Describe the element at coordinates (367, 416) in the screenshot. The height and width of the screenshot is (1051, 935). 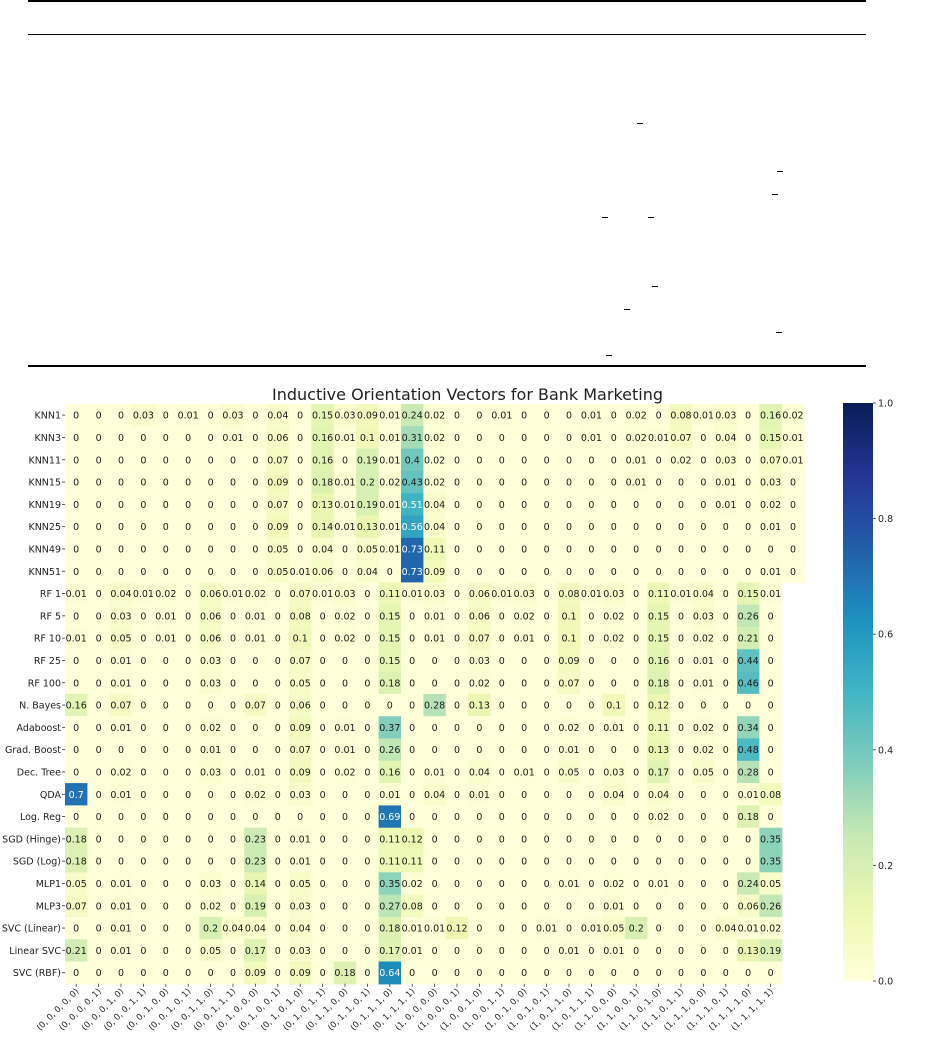
I see `cell-value-label: 0.09` at that location.